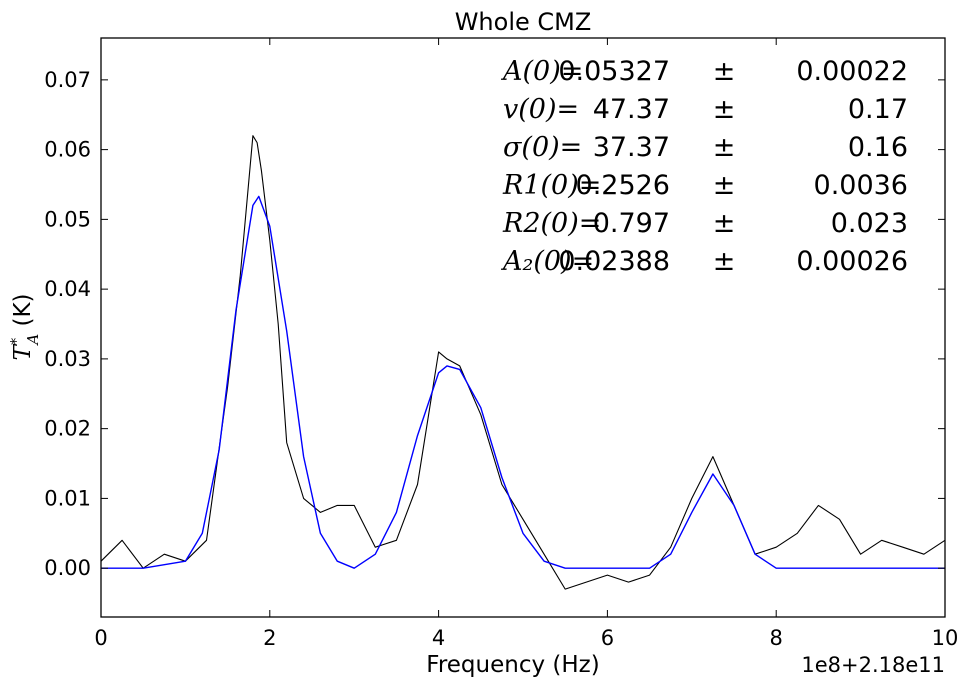 Image resolution: width=968 pixels, height=690 pixels. Describe the element at coordinates (776, 638) in the screenshot. I see `x-tick-label: 8` at that location.